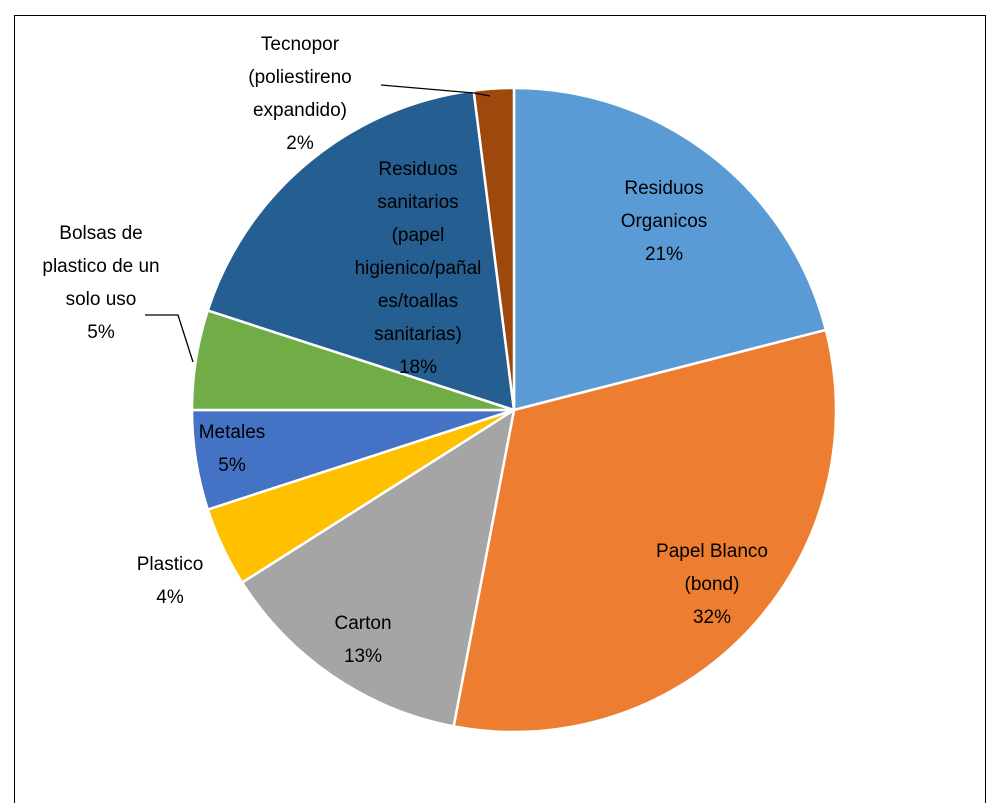 The height and width of the screenshot is (804, 1002). Describe the element at coordinates (100, 283) in the screenshot. I see `slice-label-bolsas-de-plastico-de-un-solo-uso: Bolsas de plastico de un solo uso 5%` at that location.